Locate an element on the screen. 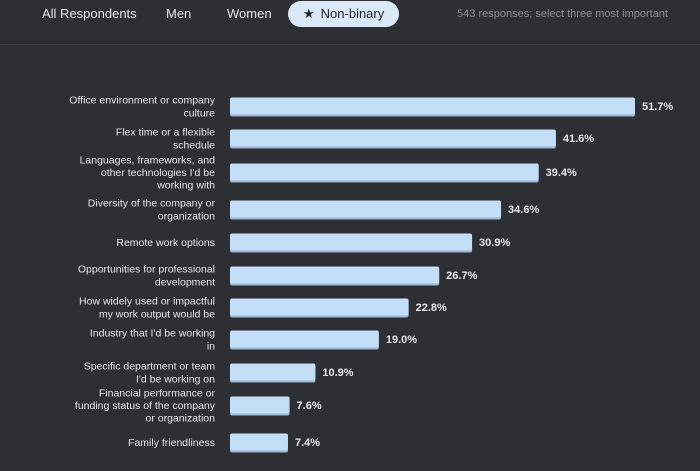  bar-value-label: 7.4% is located at coordinates (307, 443).